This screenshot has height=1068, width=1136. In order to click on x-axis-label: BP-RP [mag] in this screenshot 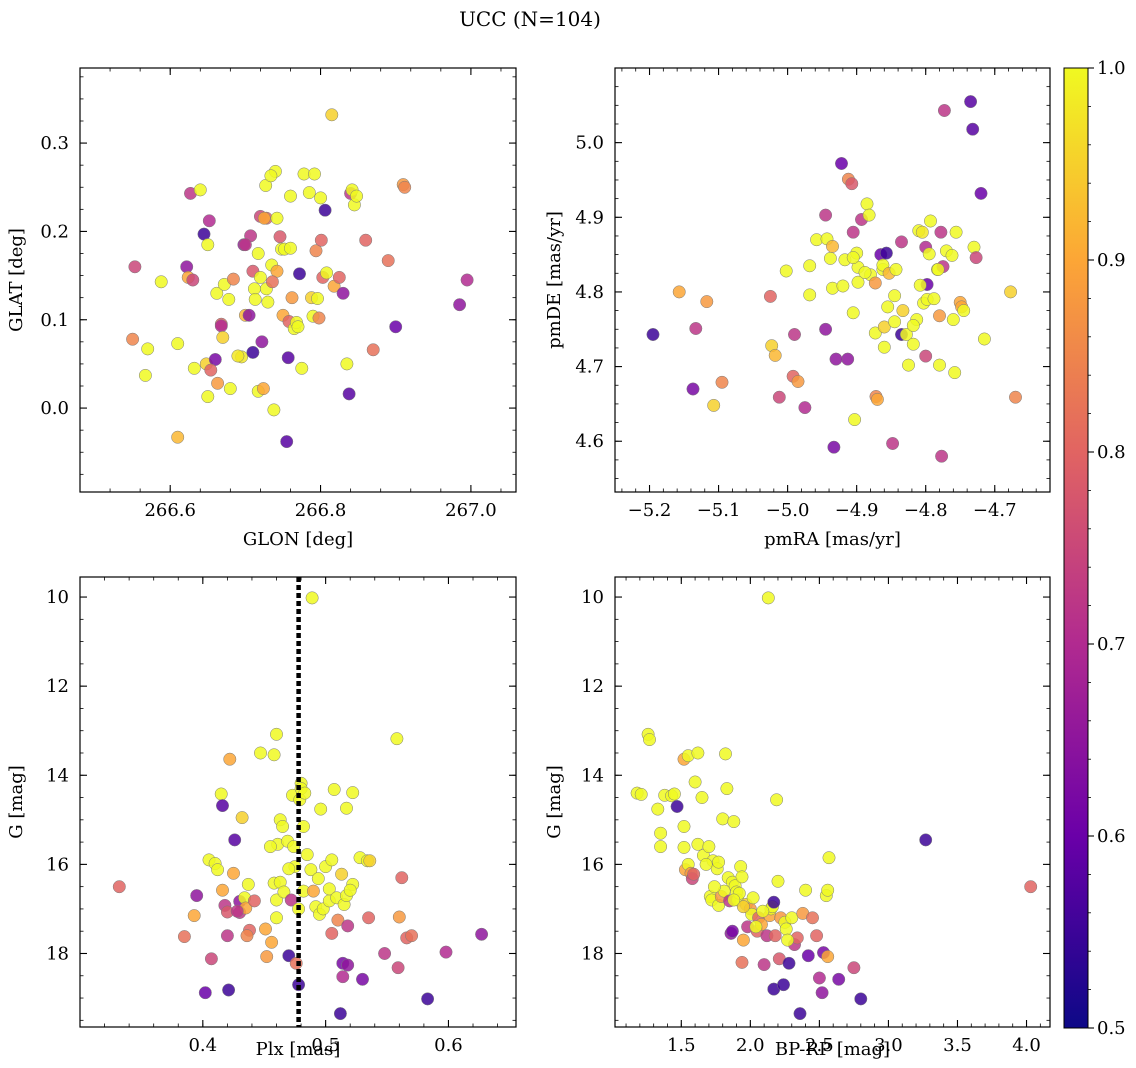, I will do `click(832, 1049)`.